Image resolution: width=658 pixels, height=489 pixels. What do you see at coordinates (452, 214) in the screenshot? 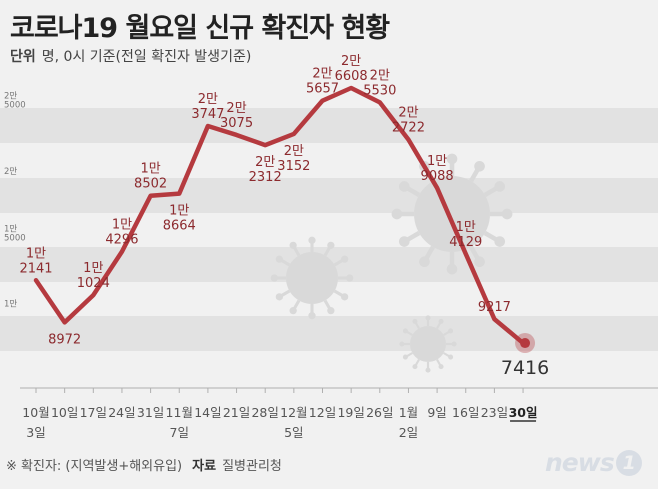
I see `virus-large-body` at bounding box center [452, 214].